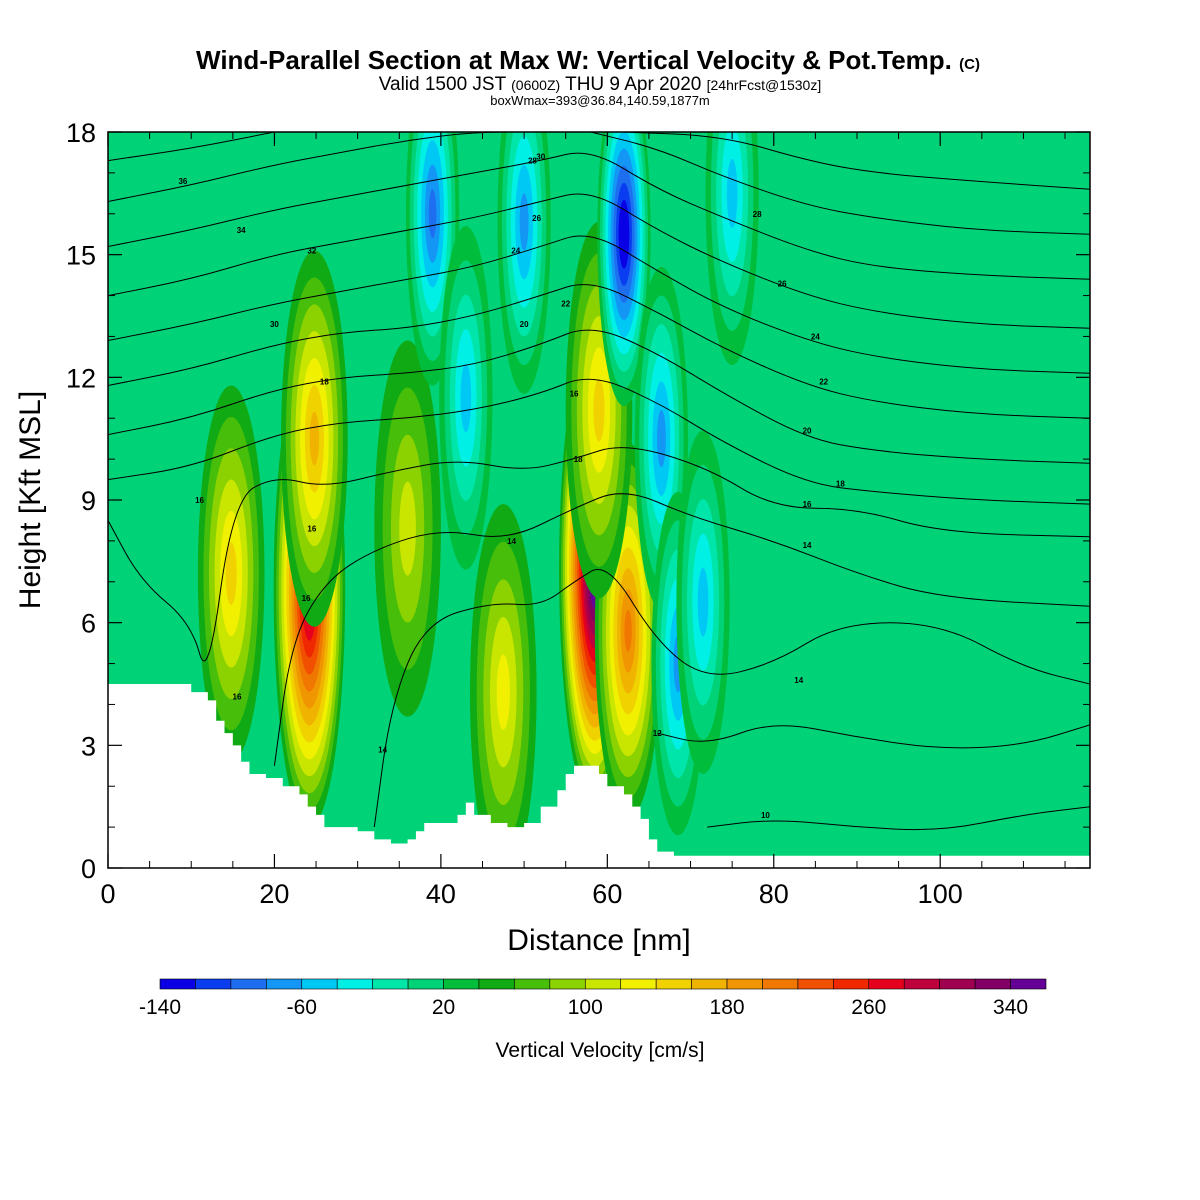  What do you see at coordinates (598, 940) in the screenshot?
I see `x-axis-label: Distance [nm]` at bounding box center [598, 940].